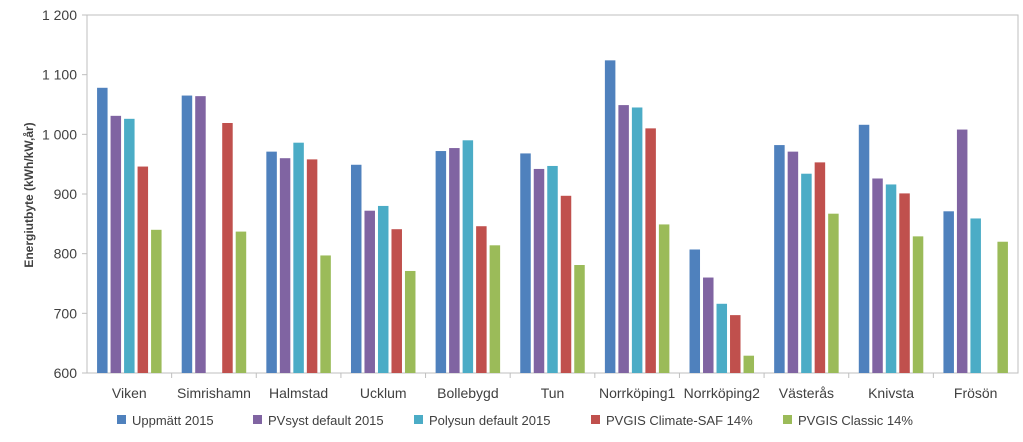 This screenshot has height=442, width=1023. What do you see at coordinates (143, 269) in the screenshot?
I see `bar-pvgis-climate-saf-14--0` at bounding box center [143, 269].